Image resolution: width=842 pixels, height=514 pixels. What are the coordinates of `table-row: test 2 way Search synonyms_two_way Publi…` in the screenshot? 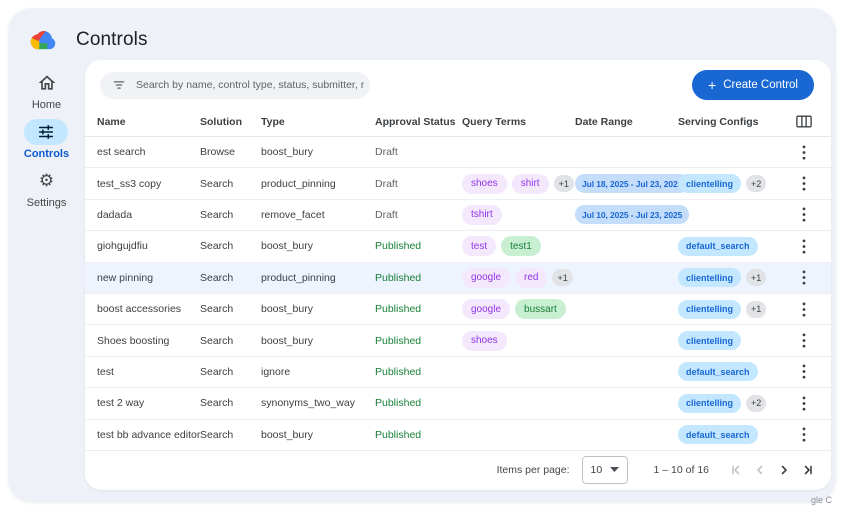 It's located at (458, 404).